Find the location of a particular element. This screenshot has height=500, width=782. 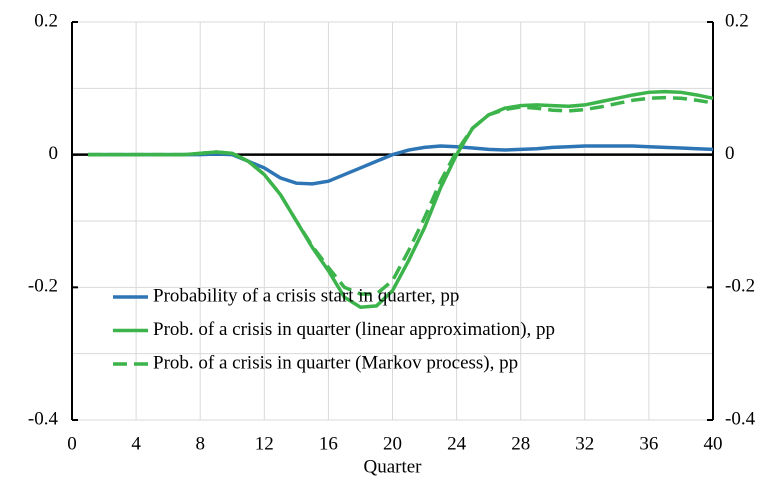

x-tick-label: 8 is located at coordinates (200, 443).